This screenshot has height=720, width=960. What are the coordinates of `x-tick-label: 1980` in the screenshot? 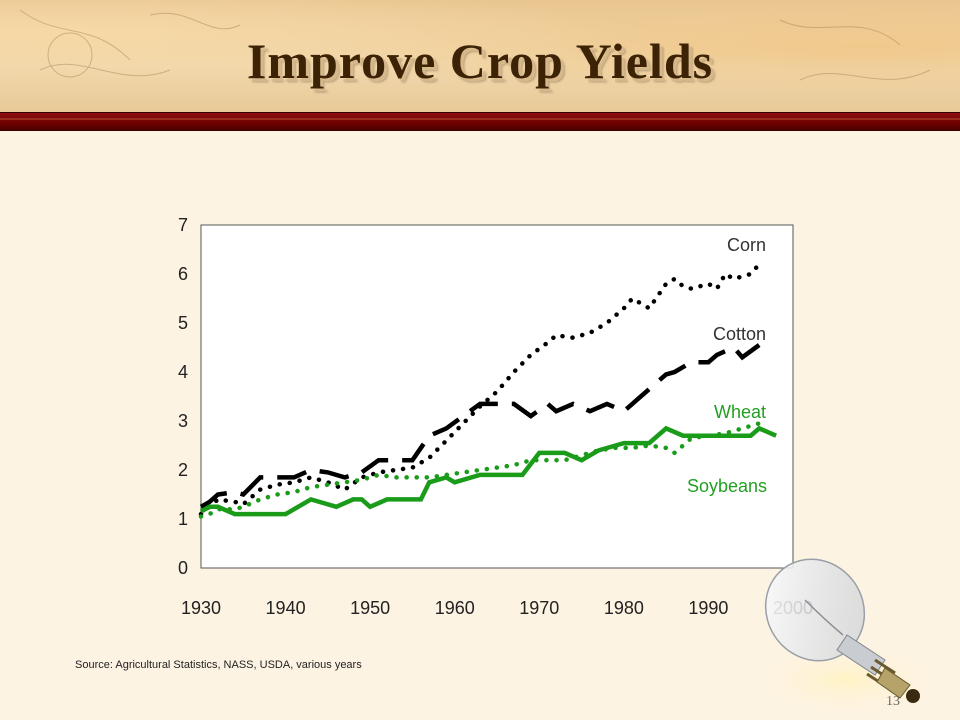 It's located at (624, 608).